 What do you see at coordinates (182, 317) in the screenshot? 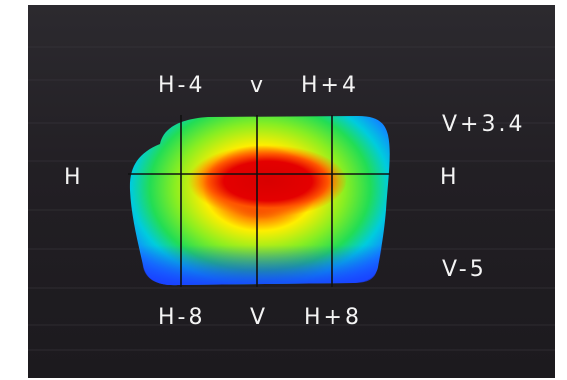
I see `label-h-minus-8: H-8` at bounding box center [182, 317].